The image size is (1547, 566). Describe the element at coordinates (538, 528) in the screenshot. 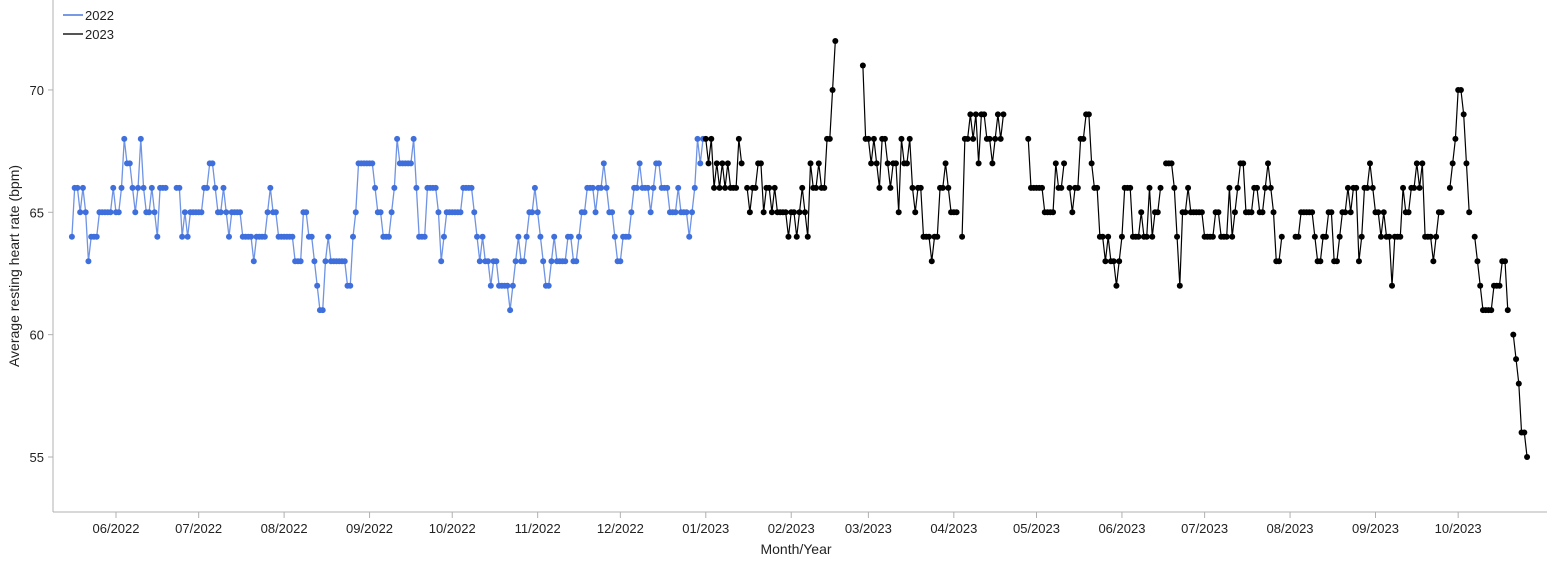

I see `x-tick-label: 11/2022` at that location.